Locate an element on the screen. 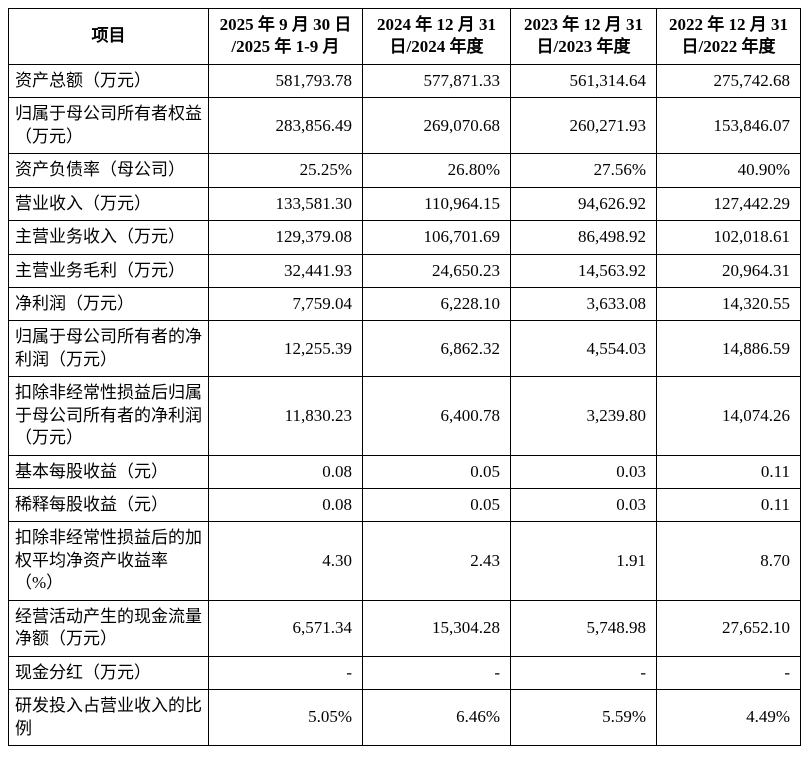  table-row: 基本每股收益（元） 0.08 0.05 0.03 0.11 is located at coordinates (404, 472).